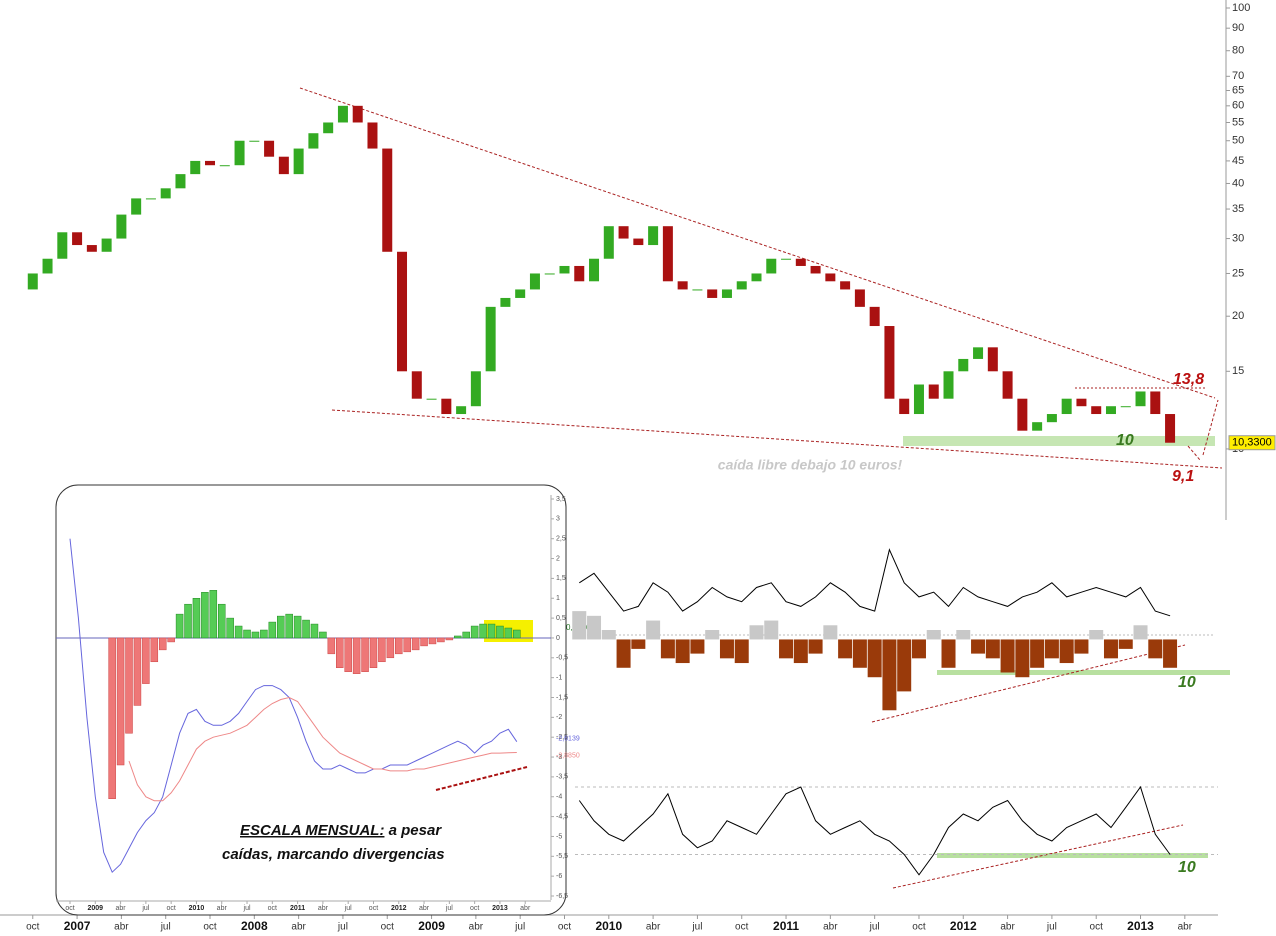 The image size is (1276, 936). What do you see at coordinates (1238, 76) in the screenshot?
I see `y-tick-label: 70` at bounding box center [1238, 76].